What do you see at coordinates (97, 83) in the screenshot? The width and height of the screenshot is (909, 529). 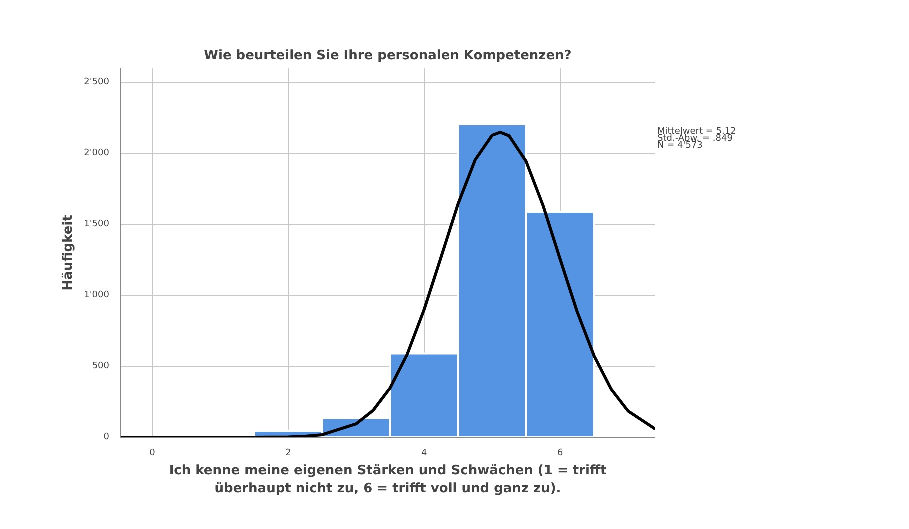 I see `y-tick-label: 2'500` at bounding box center [97, 83].